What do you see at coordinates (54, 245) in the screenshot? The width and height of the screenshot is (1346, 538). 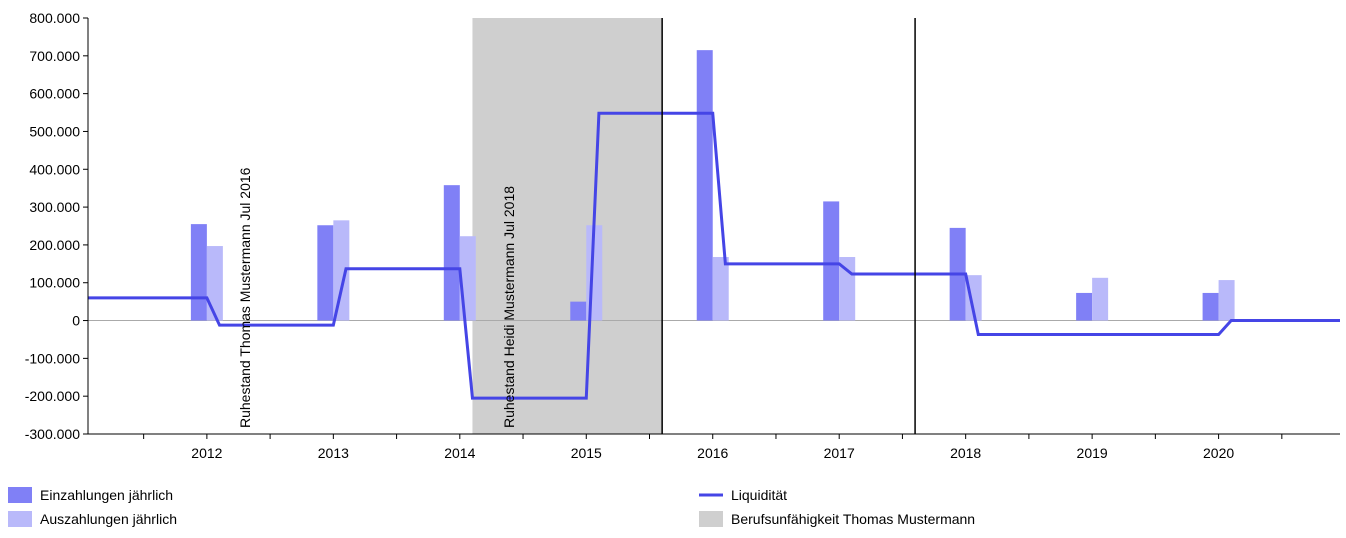 I see `y-tick-label: 200.000` at bounding box center [54, 245].